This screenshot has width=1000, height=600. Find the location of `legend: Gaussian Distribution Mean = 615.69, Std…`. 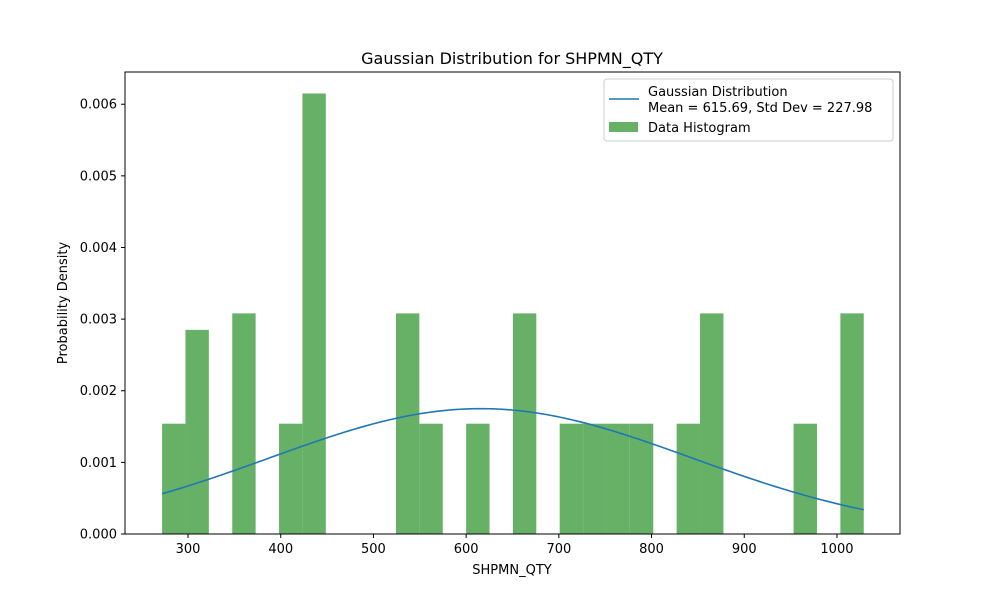

legend: Gaussian Distribution Mean = 615.69, Std… is located at coordinates (748, 110).